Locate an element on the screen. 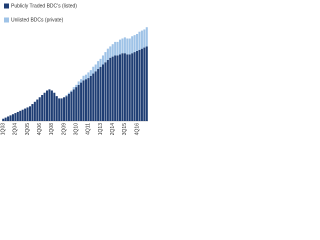 The width and height of the screenshot is (320, 240). x-tick-label: 1Q13 is located at coordinates (101, 129).